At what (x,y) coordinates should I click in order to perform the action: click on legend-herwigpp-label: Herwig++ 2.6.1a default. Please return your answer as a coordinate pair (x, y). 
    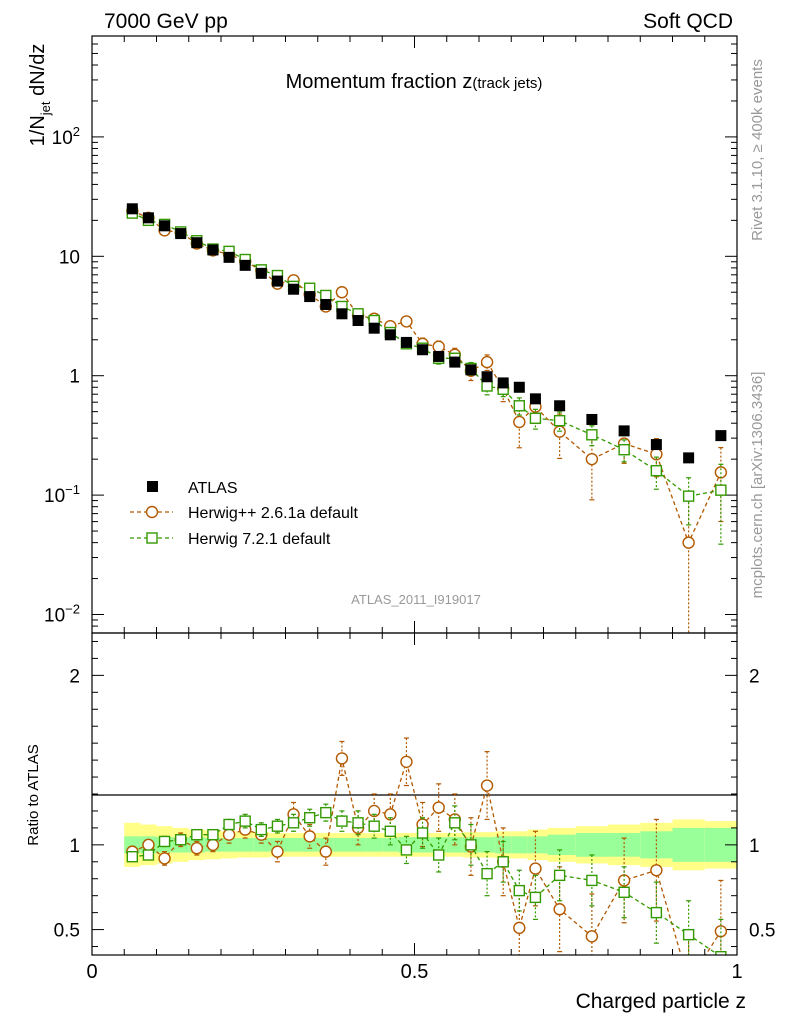
    Looking at the image, I should click on (273, 513).